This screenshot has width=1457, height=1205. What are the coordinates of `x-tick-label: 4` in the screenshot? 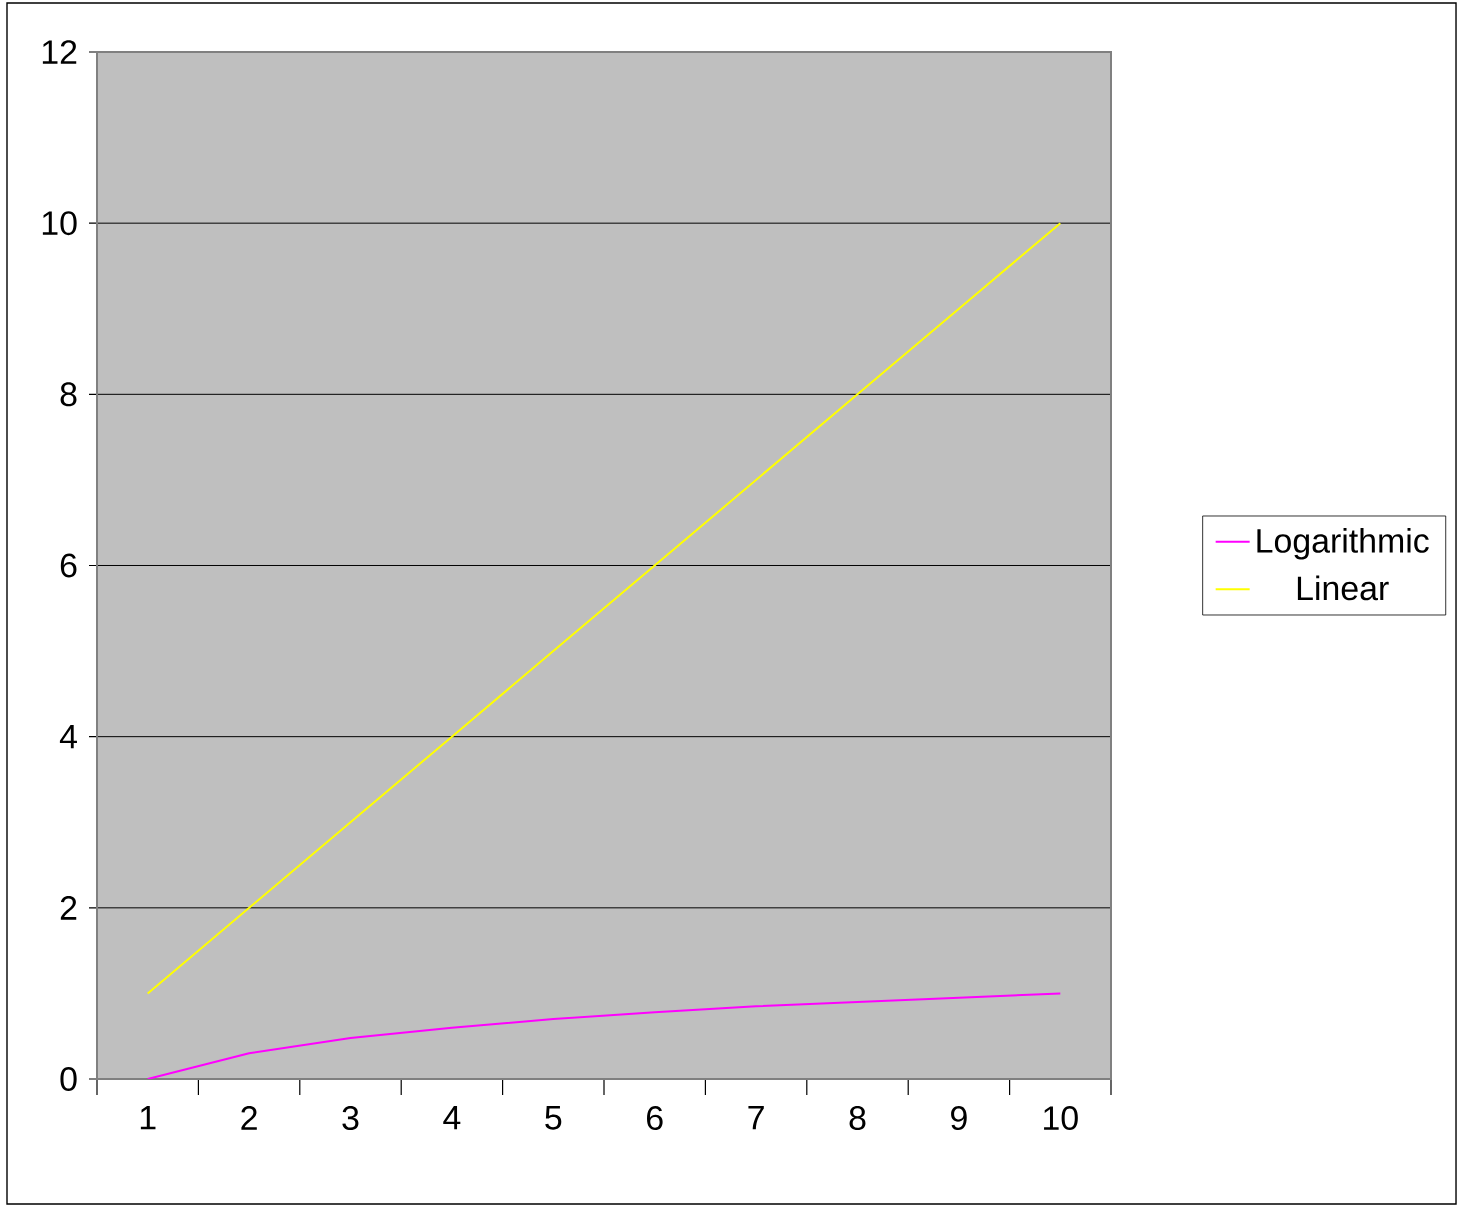 It's located at (452, 1118).